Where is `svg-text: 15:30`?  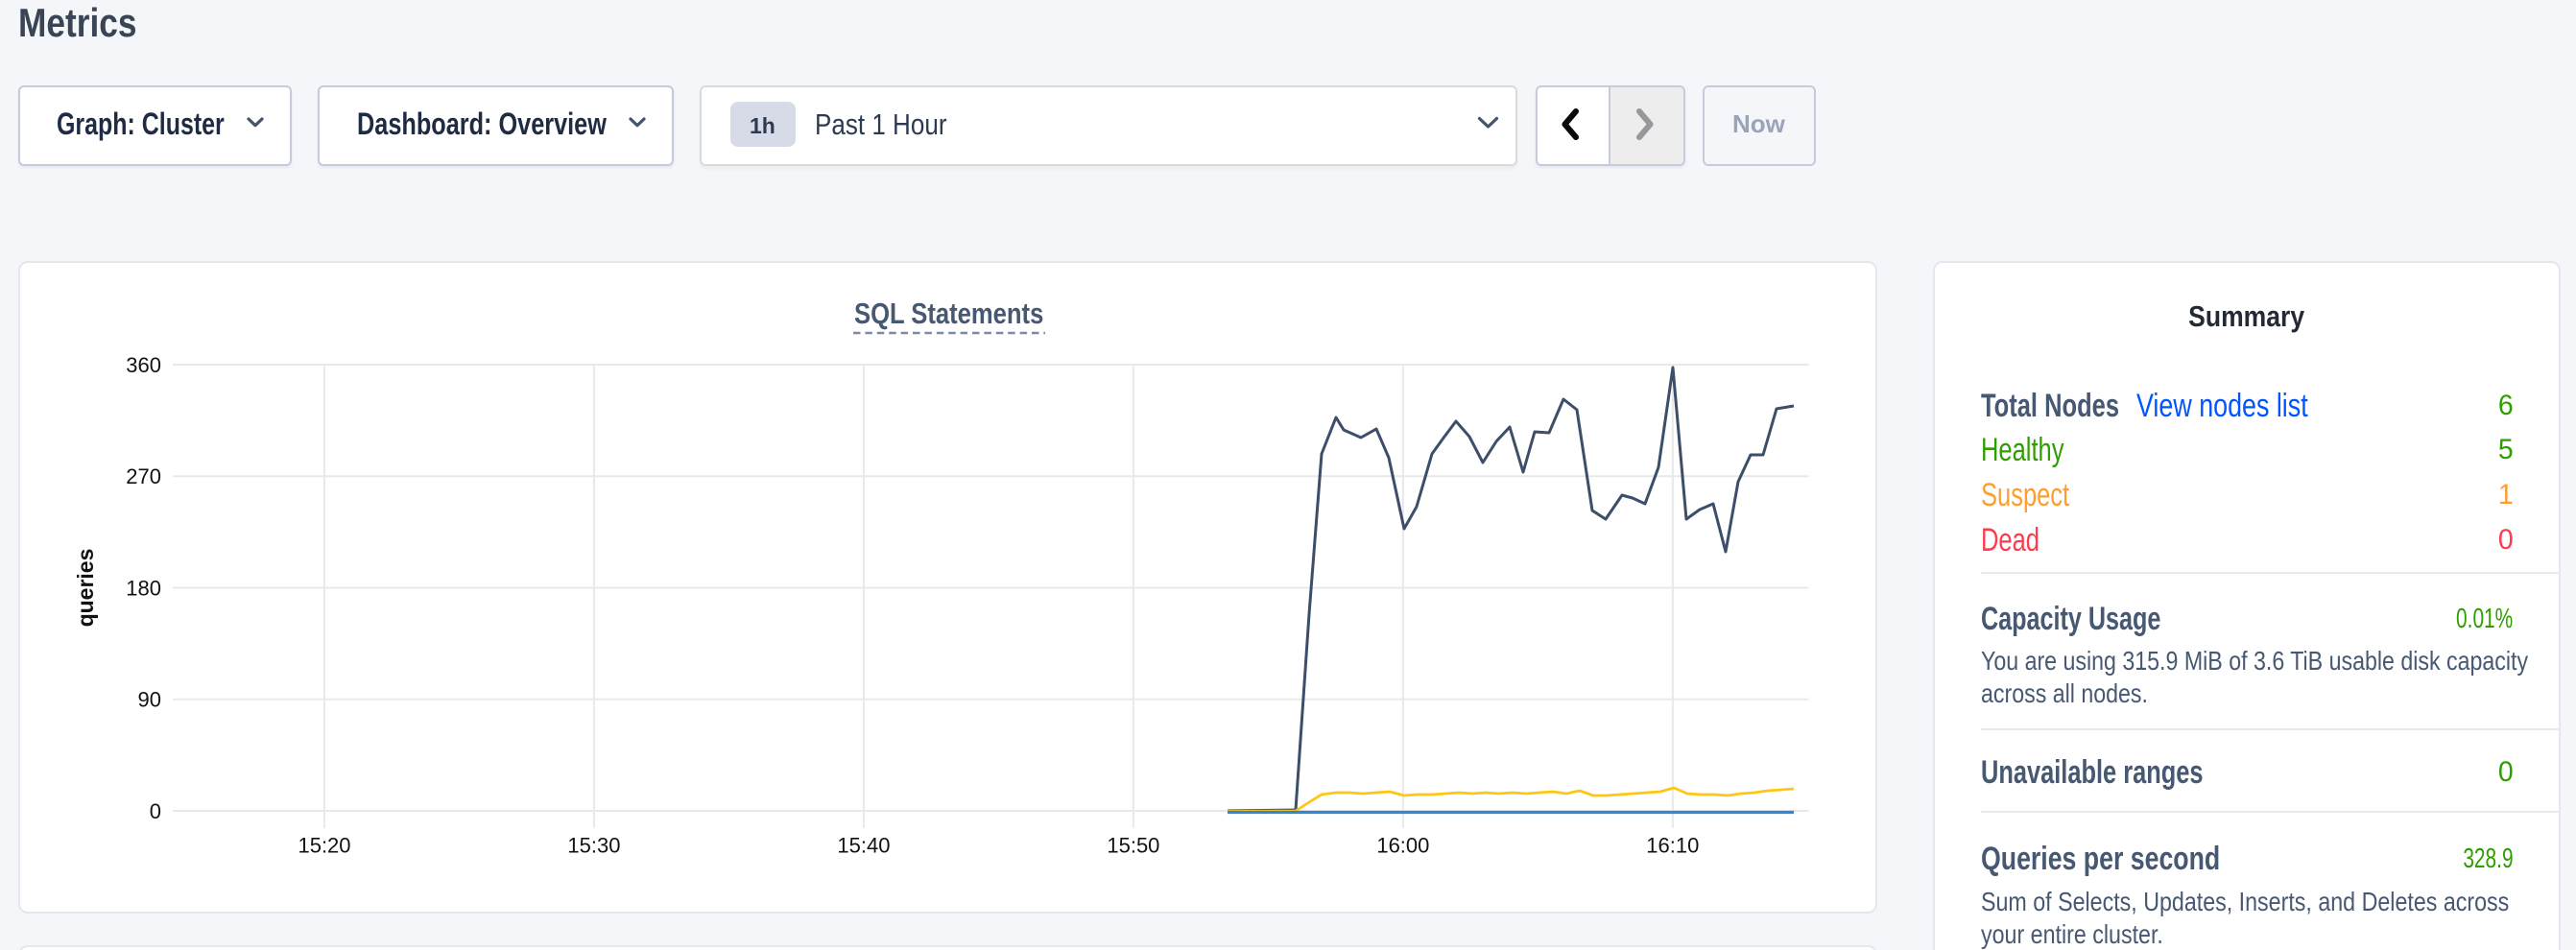 svg-text: 15:30 is located at coordinates (593, 846).